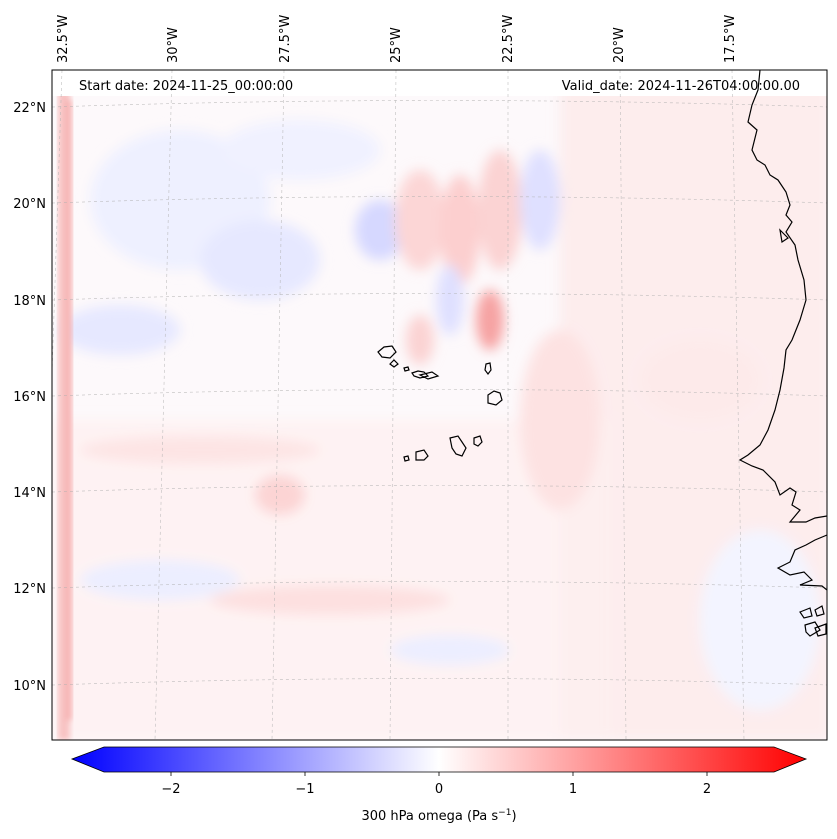  What do you see at coordinates (439, 83) in the screenshot?
I see `annotation-band` at bounding box center [439, 83].